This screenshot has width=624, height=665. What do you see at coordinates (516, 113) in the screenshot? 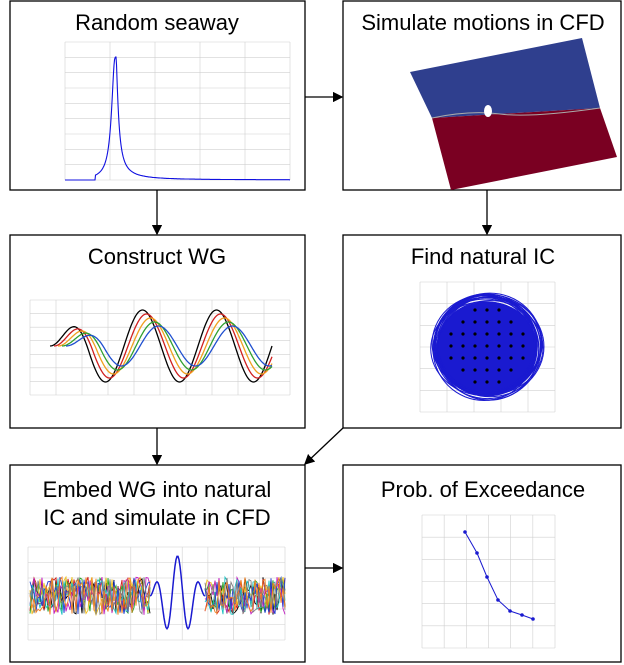
I see `free-surface` at bounding box center [516, 113].